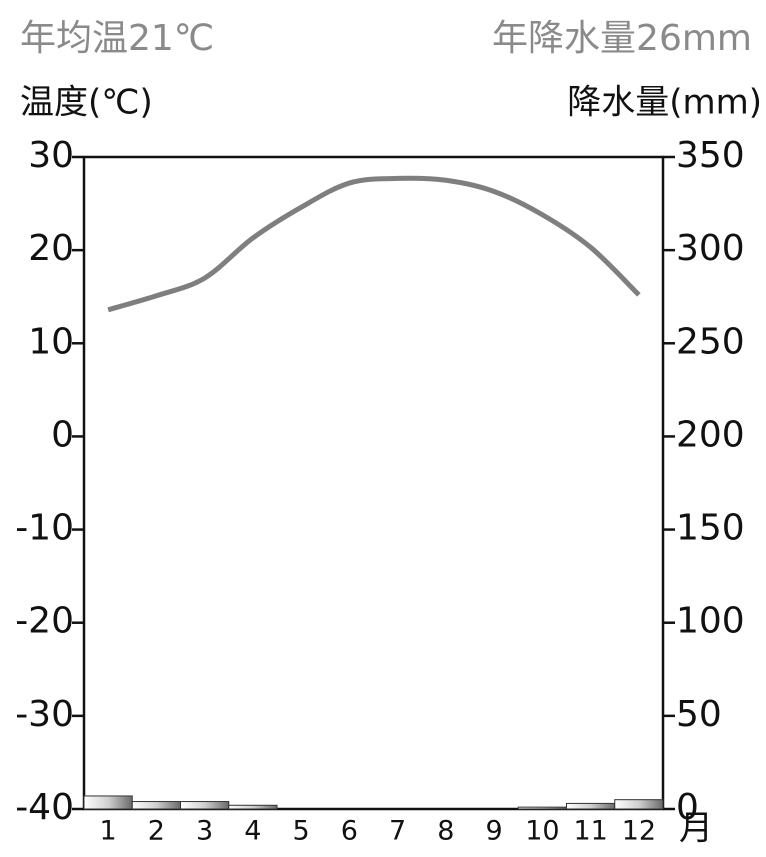  I want to click on x-tick-label: 3, so click(204, 831).